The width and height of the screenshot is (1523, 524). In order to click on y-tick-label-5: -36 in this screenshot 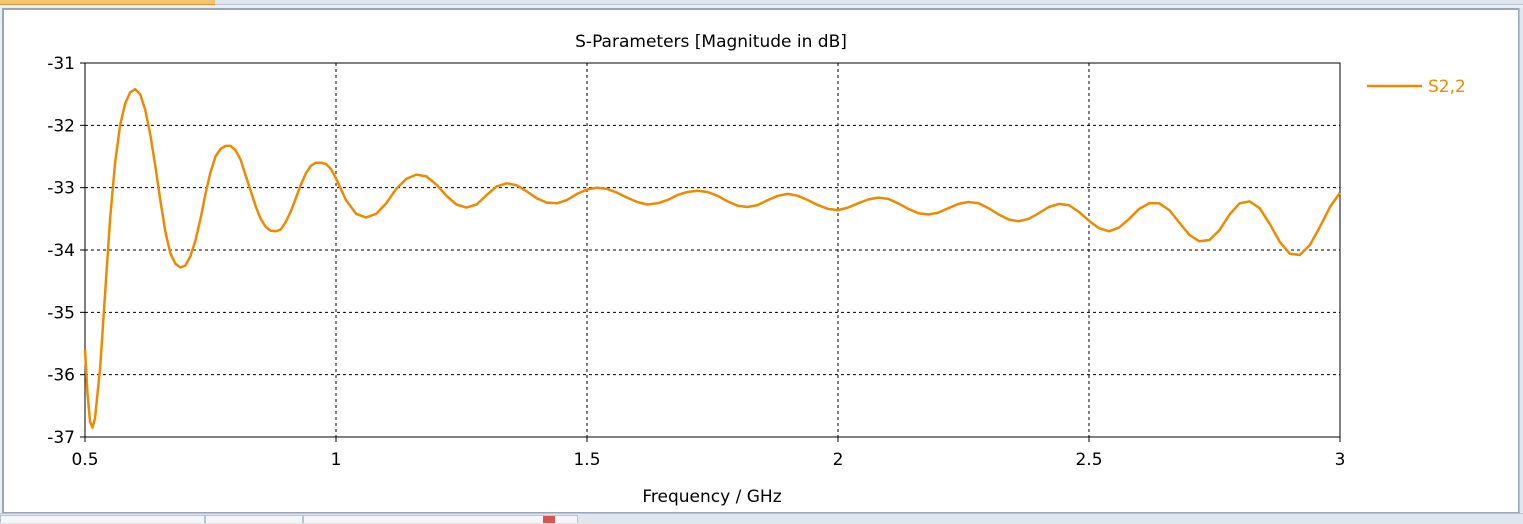, I will do `click(61, 376)`.